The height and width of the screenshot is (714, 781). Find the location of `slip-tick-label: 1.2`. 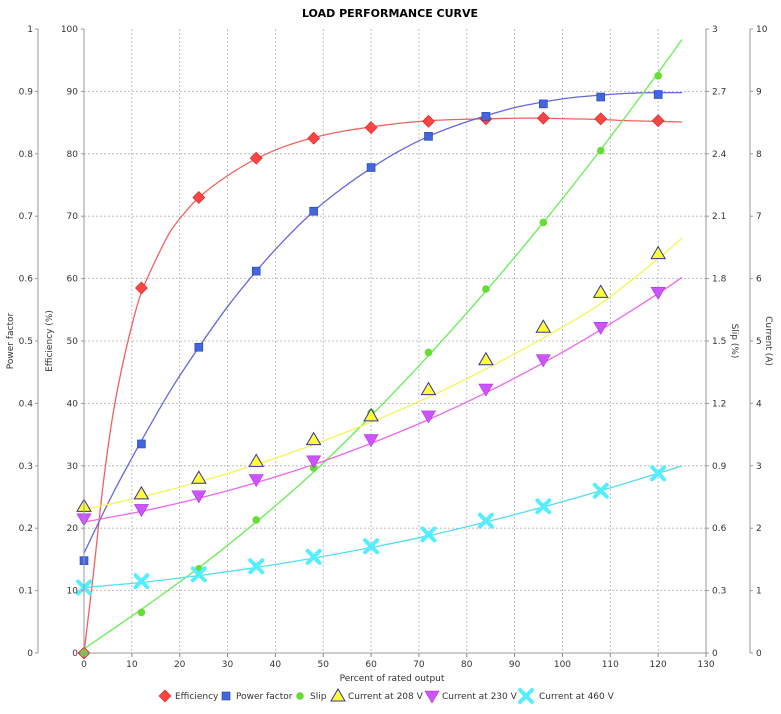

slip-tick-label: 1.2 is located at coordinates (719, 404).